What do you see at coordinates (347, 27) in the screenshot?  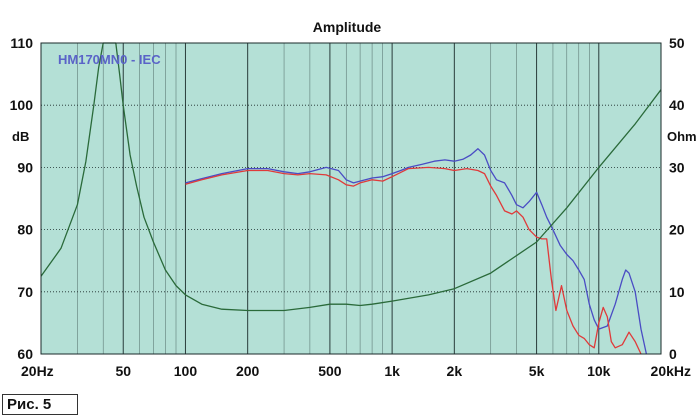 I see `chart-title: Amplitude` at bounding box center [347, 27].